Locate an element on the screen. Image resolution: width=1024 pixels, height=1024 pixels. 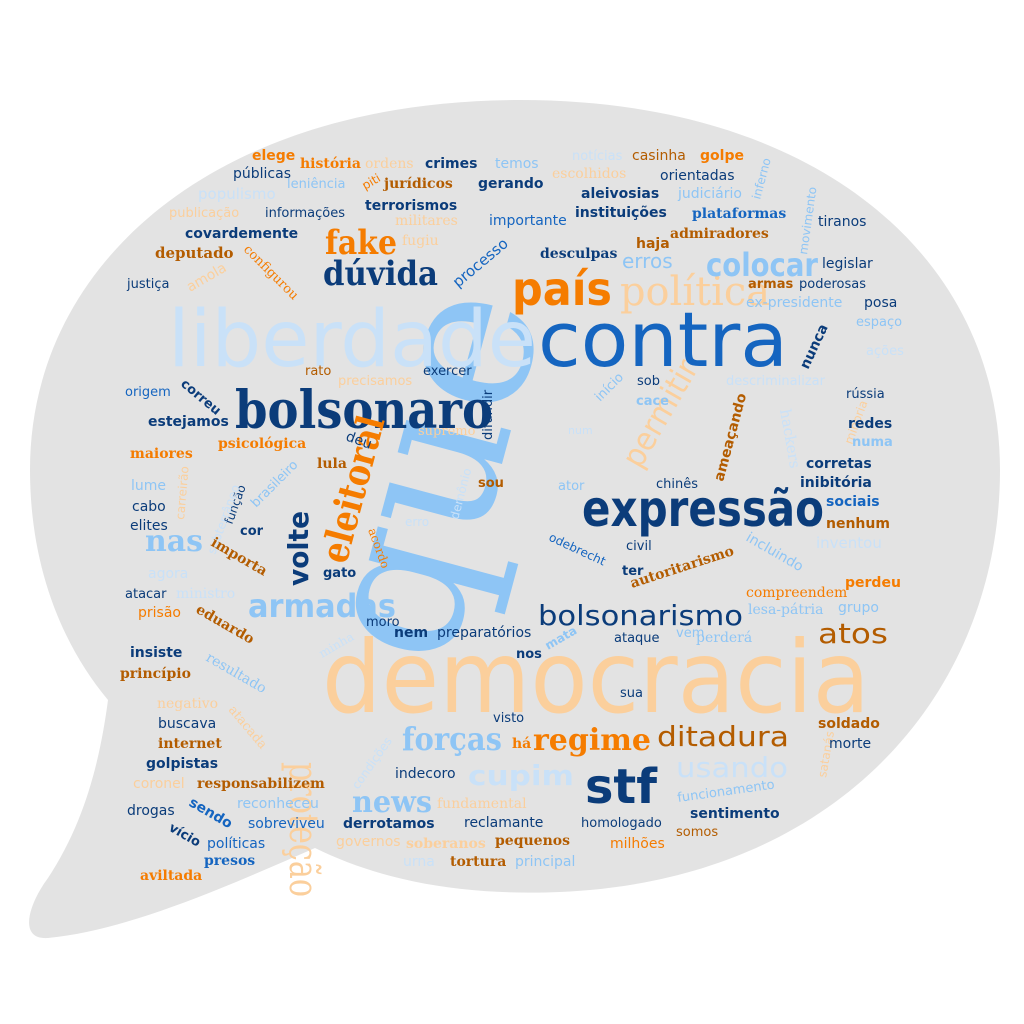
word-soberanos: soberanos is located at coordinates (446, 844).